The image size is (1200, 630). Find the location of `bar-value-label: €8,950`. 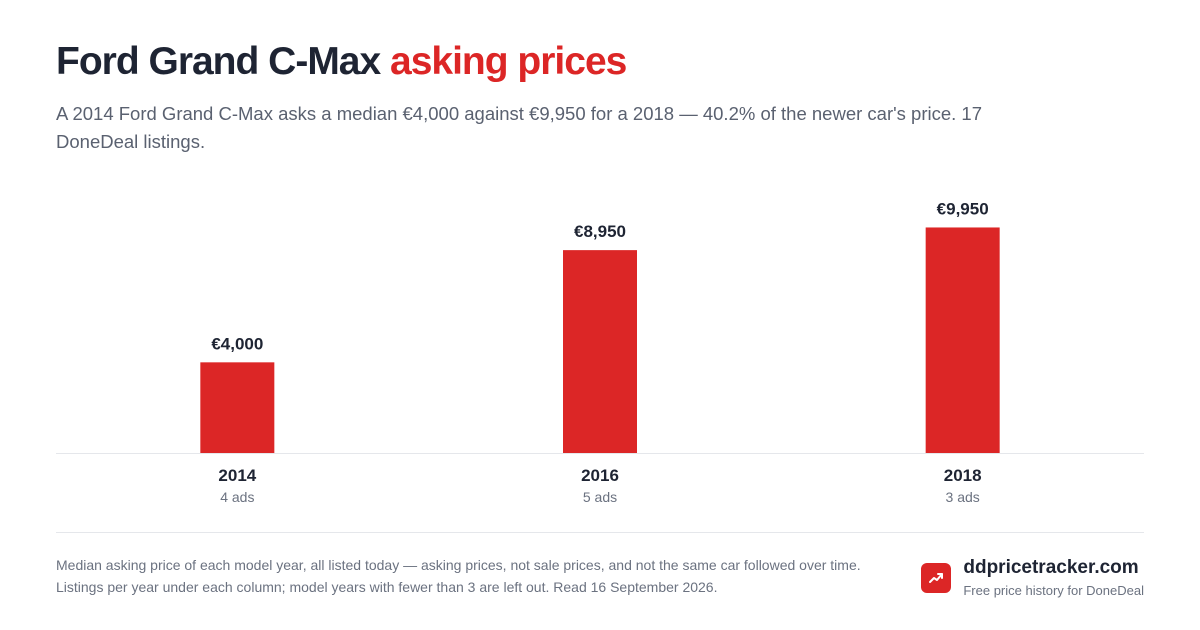

bar-value-label: €8,950 is located at coordinates (600, 231).